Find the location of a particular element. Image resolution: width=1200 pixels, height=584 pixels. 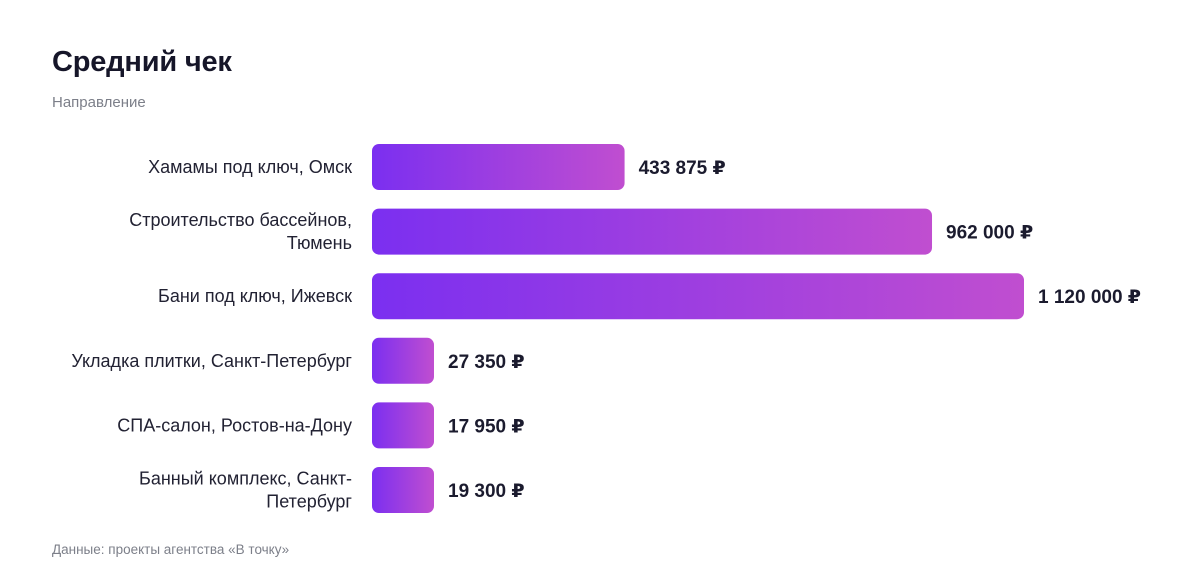

value-label-2: 1 120 000 ₽ is located at coordinates (1089, 297).